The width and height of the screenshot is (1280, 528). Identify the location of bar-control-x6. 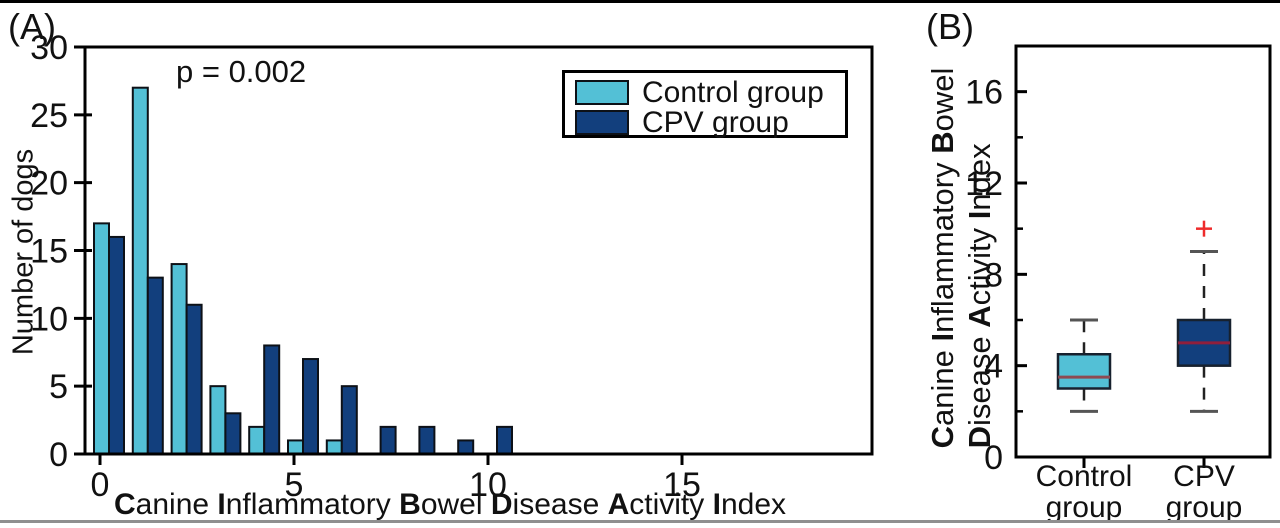
(334, 447).